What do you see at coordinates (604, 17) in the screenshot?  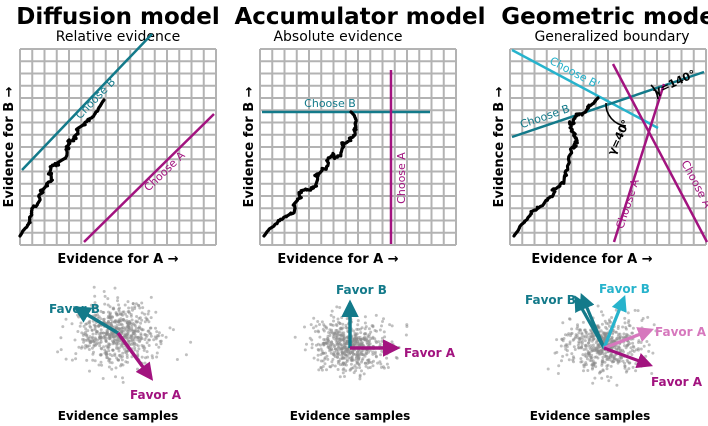 I see `panel-title: Geometric model` at bounding box center [604, 17].